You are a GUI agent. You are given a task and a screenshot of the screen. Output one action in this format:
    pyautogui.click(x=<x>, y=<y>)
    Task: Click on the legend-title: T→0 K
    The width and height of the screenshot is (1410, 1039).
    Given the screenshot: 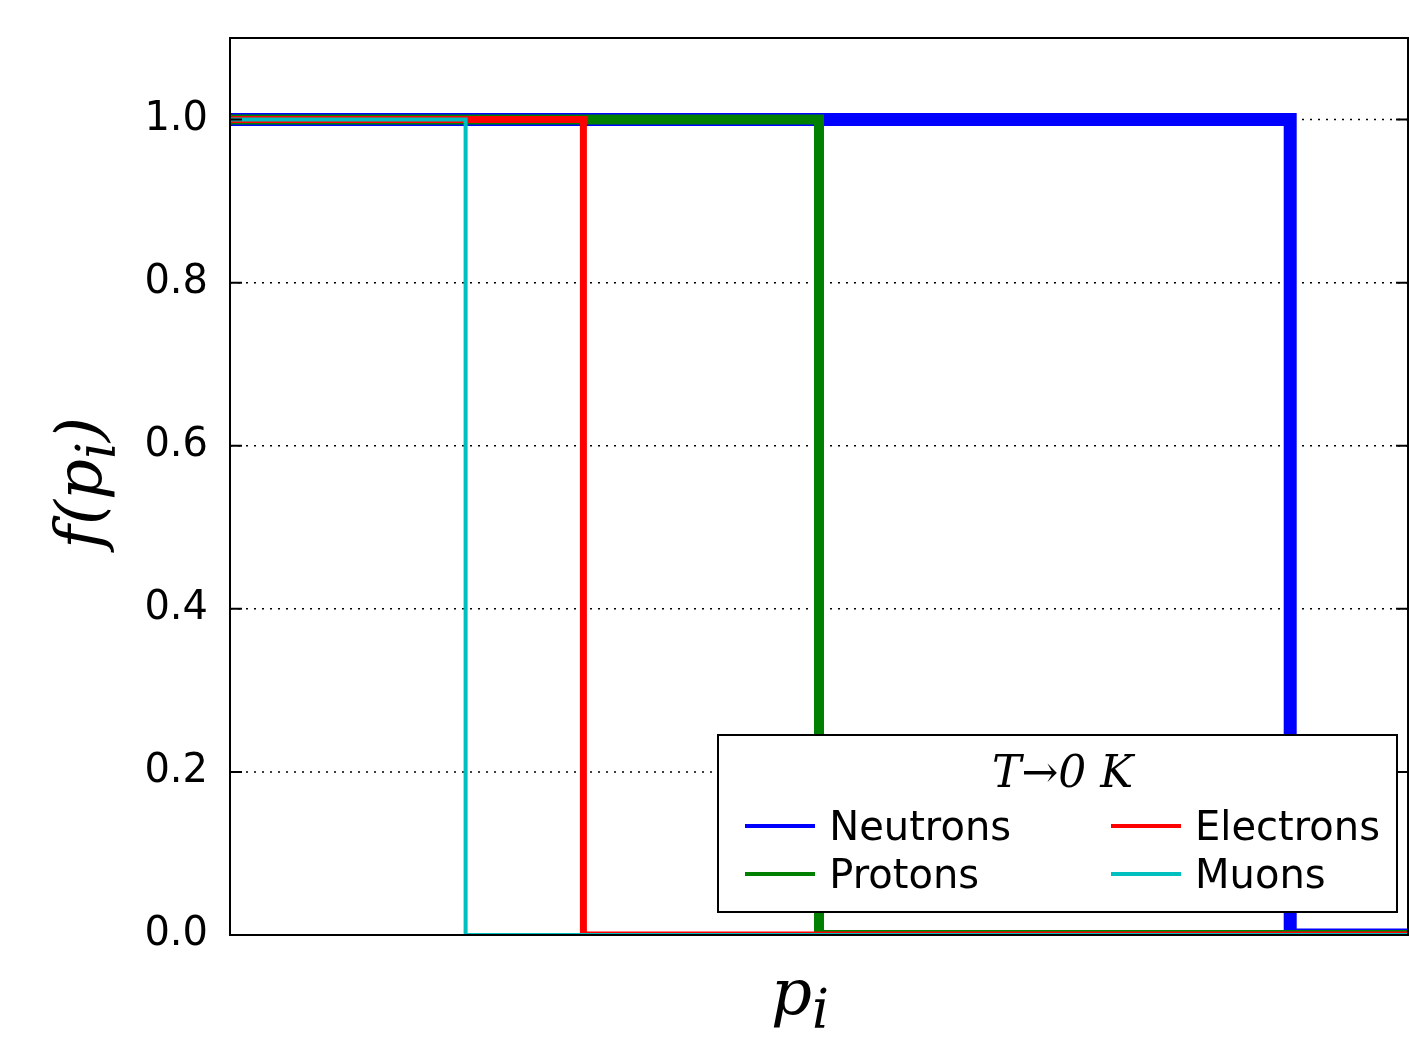 What is the action you would take?
    pyautogui.click(x=1063, y=771)
    